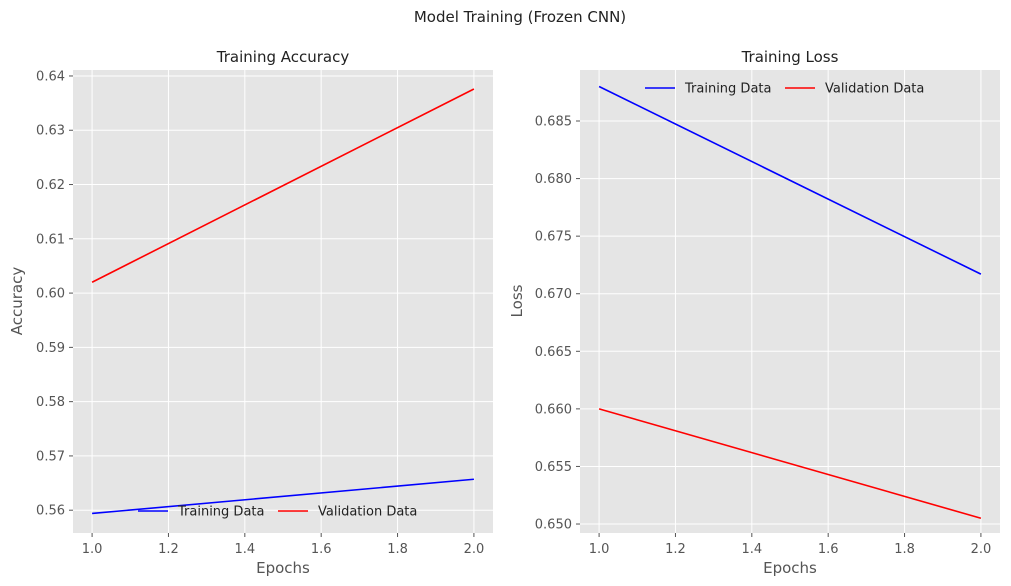 The height and width of the screenshot is (586, 1011). What do you see at coordinates (283, 568) in the screenshot?
I see `accuracy-x-axis-label: Epochs` at bounding box center [283, 568].